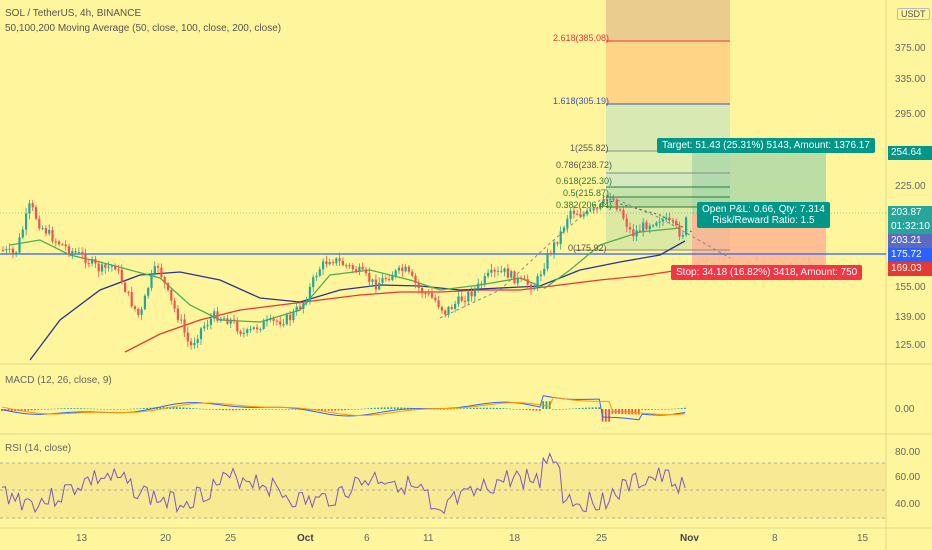  What do you see at coordinates (581, 101) in the screenshot?
I see `fib-label: 1.618(305.19)` at bounding box center [581, 101].